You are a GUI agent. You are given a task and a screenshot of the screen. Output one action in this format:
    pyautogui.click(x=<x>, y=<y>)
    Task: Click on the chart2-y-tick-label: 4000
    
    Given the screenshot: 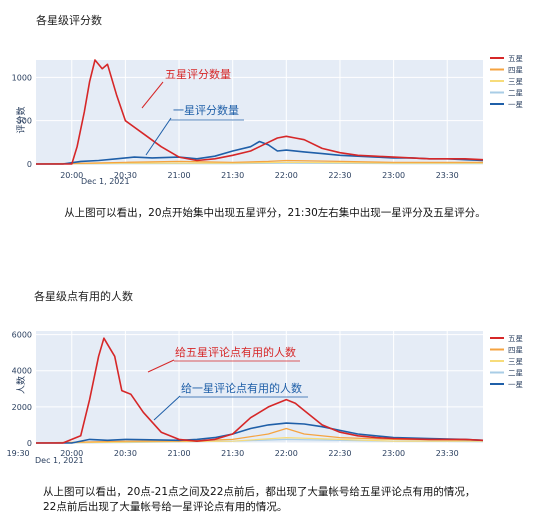 What is the action you would take?
    pyautogui.click(x=22, y=371)
    